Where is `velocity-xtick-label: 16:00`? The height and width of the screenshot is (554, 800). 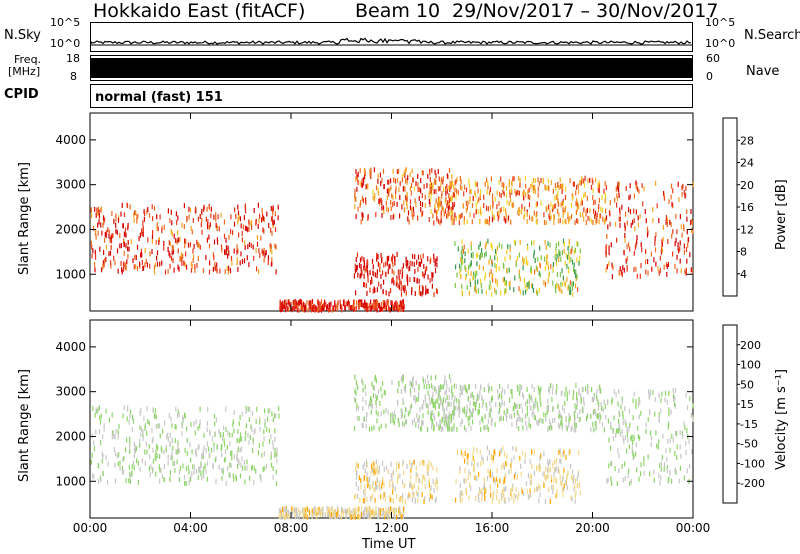
velocity-xtick-label: 16:00 is located at coordinates (492, 528).